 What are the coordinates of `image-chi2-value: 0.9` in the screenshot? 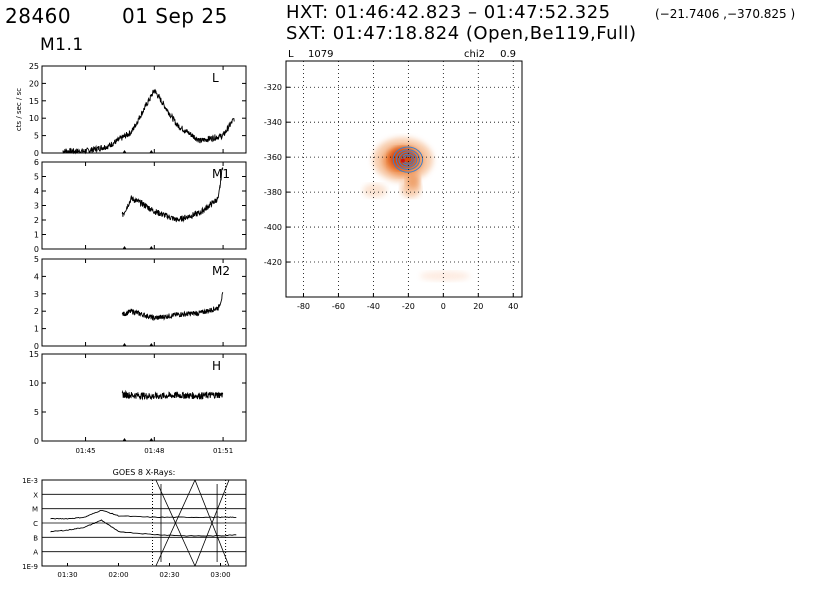 It's located at (508, 54).